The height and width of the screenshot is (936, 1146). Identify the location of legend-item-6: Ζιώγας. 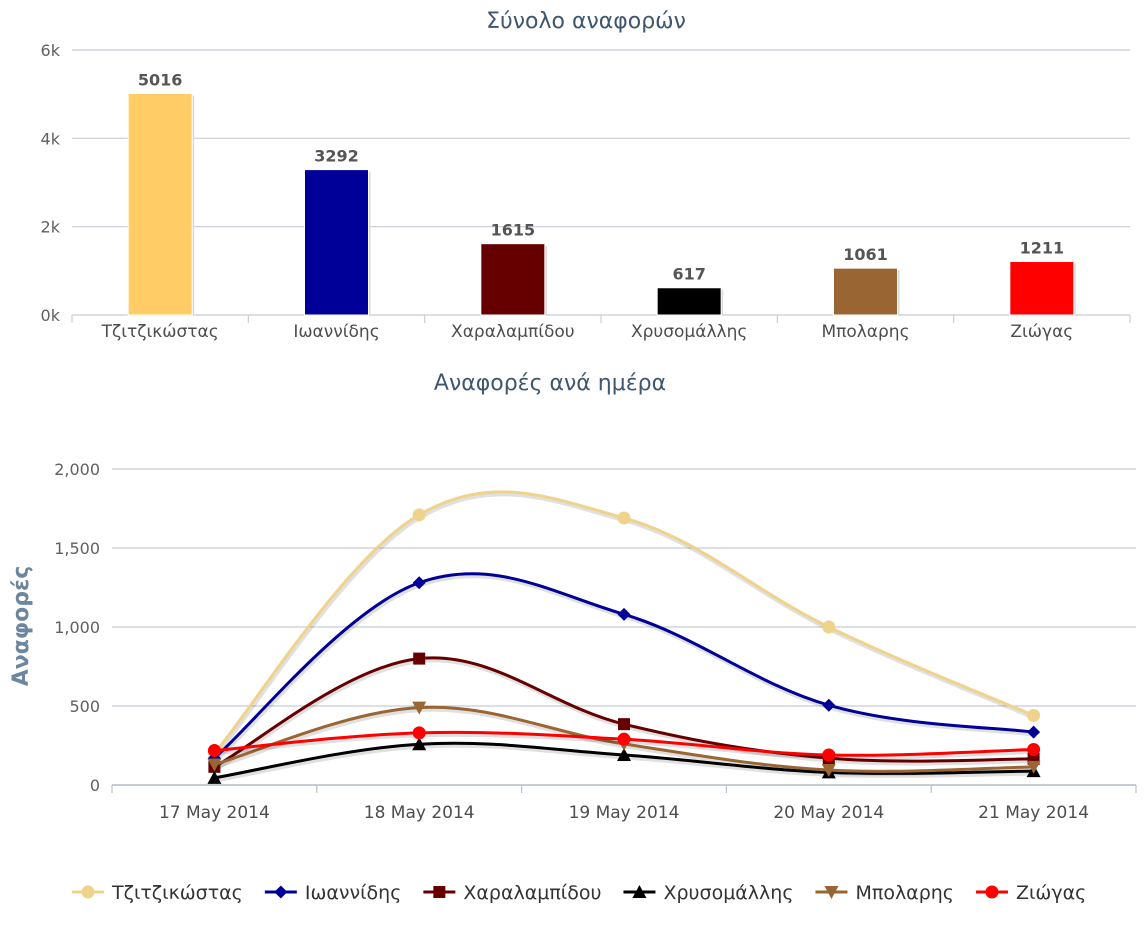
(1030, 893).